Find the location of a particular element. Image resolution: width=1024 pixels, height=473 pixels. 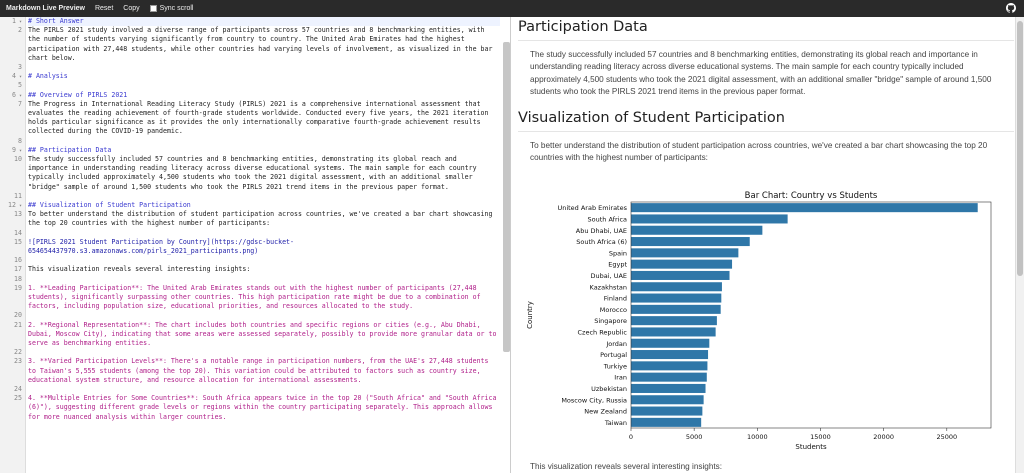

line-number: 7 is located at coordinates (20, 103).